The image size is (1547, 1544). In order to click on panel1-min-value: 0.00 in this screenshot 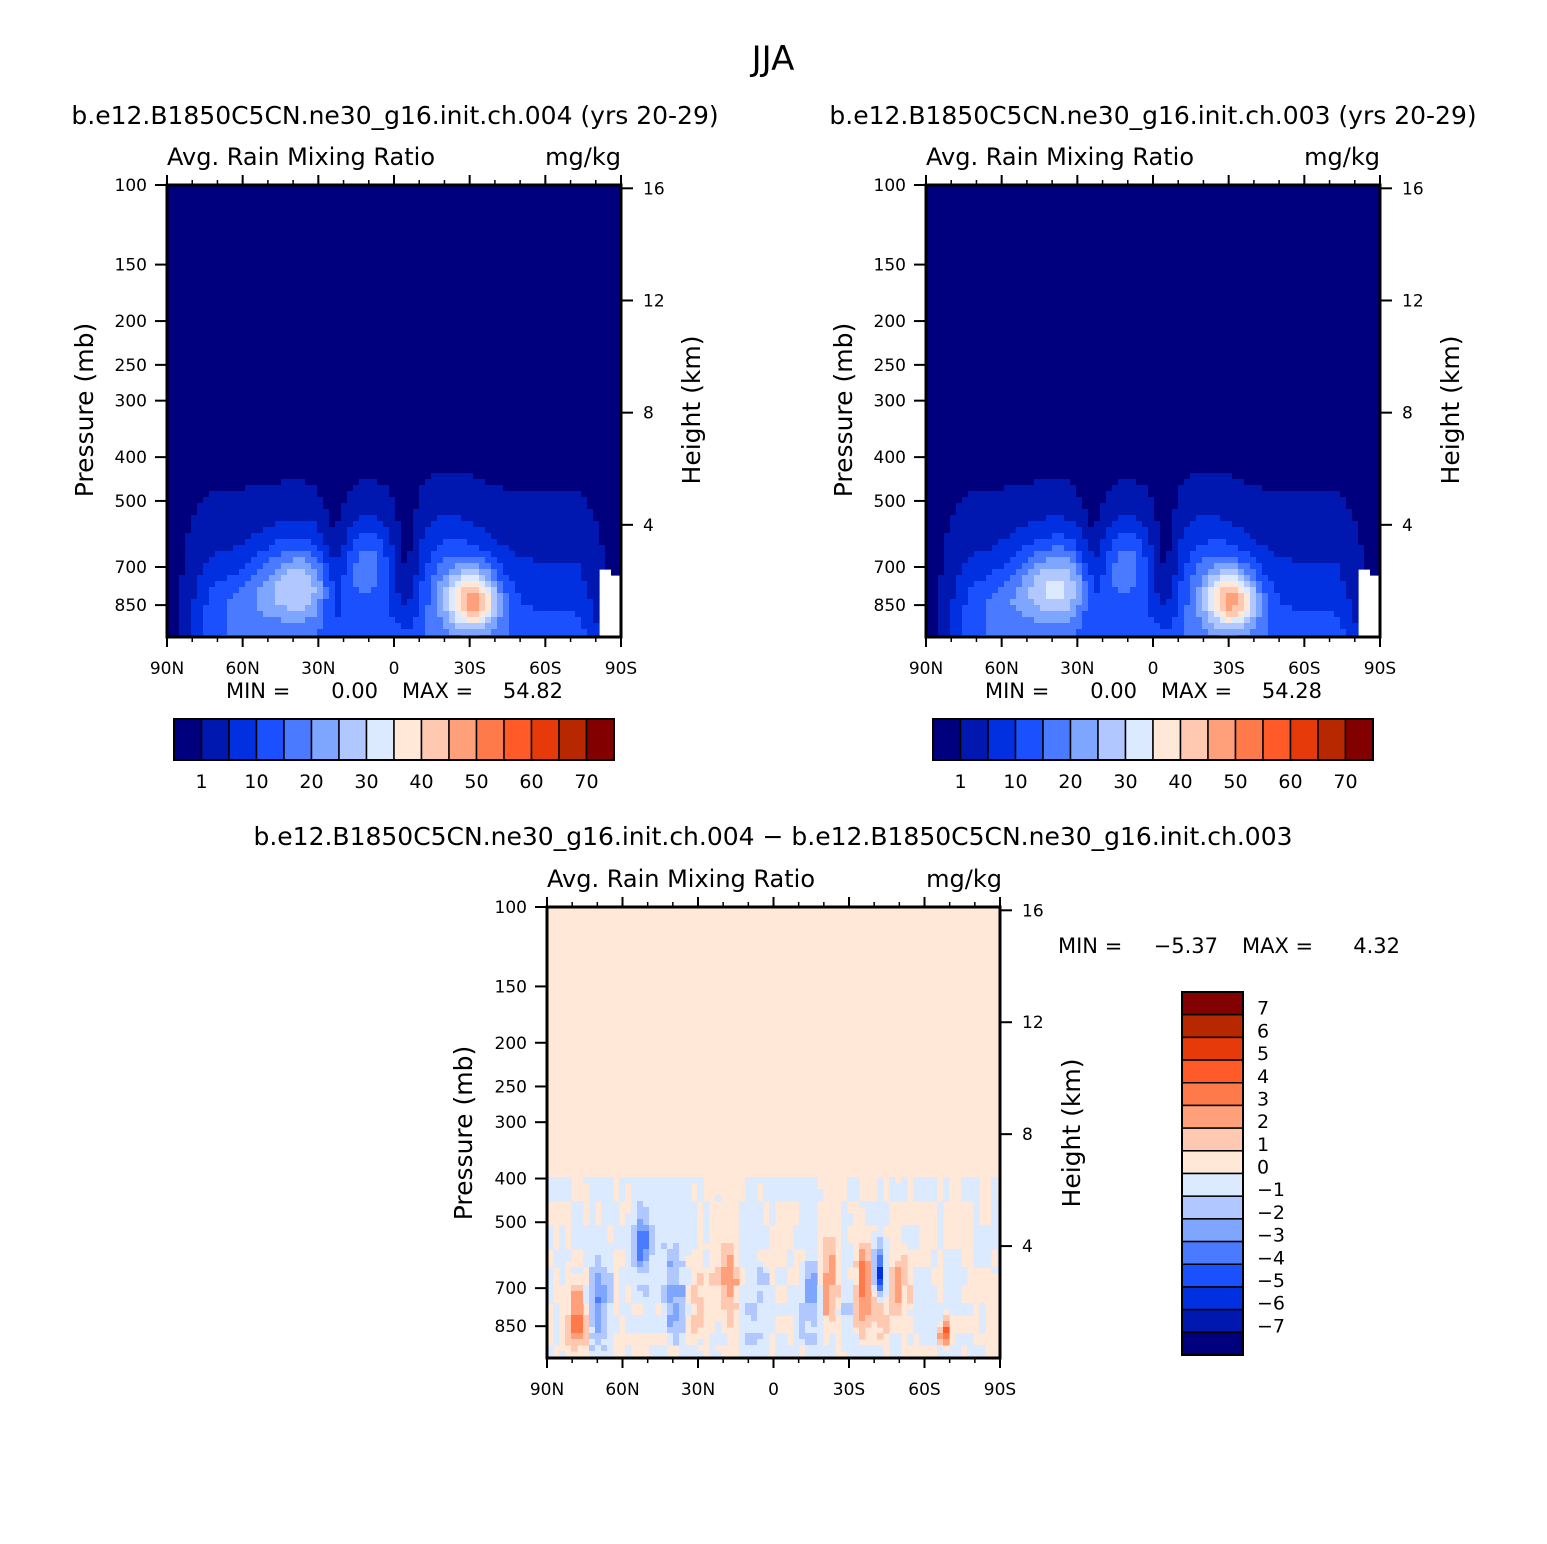, I will do `click(354, 691)`.